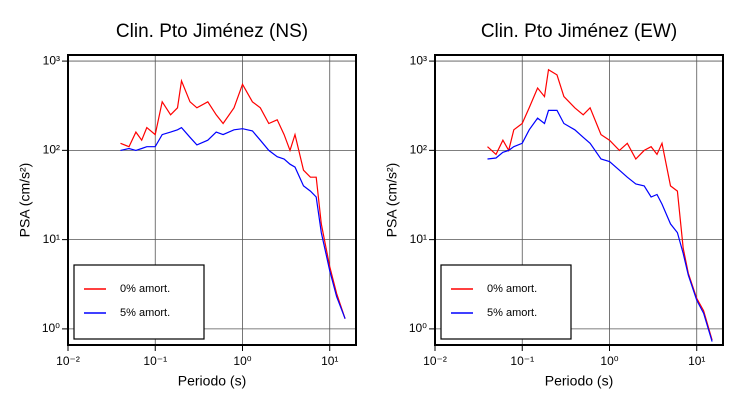  Describe the element at coordinates (233, 222) in the screenshot. I see `series-line` at that location.